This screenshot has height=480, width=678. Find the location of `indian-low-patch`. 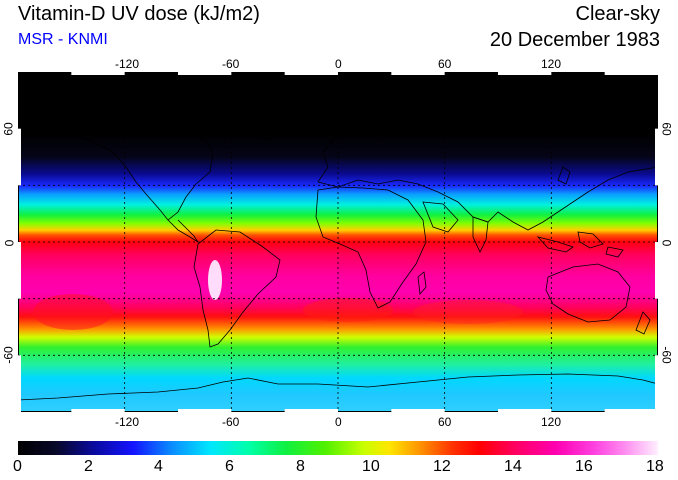

indian-low-patch is located at coordinates (468, 312).